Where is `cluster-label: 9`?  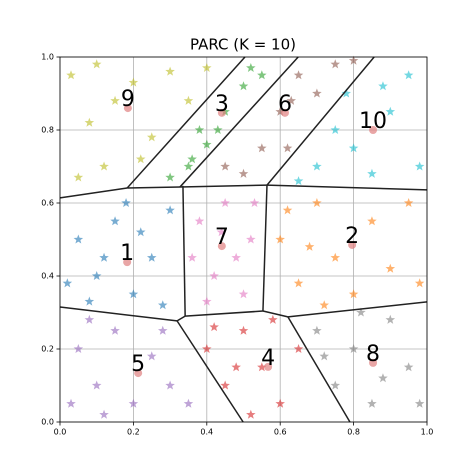
cluster-label: 9 is located at coordinates (128, 99).